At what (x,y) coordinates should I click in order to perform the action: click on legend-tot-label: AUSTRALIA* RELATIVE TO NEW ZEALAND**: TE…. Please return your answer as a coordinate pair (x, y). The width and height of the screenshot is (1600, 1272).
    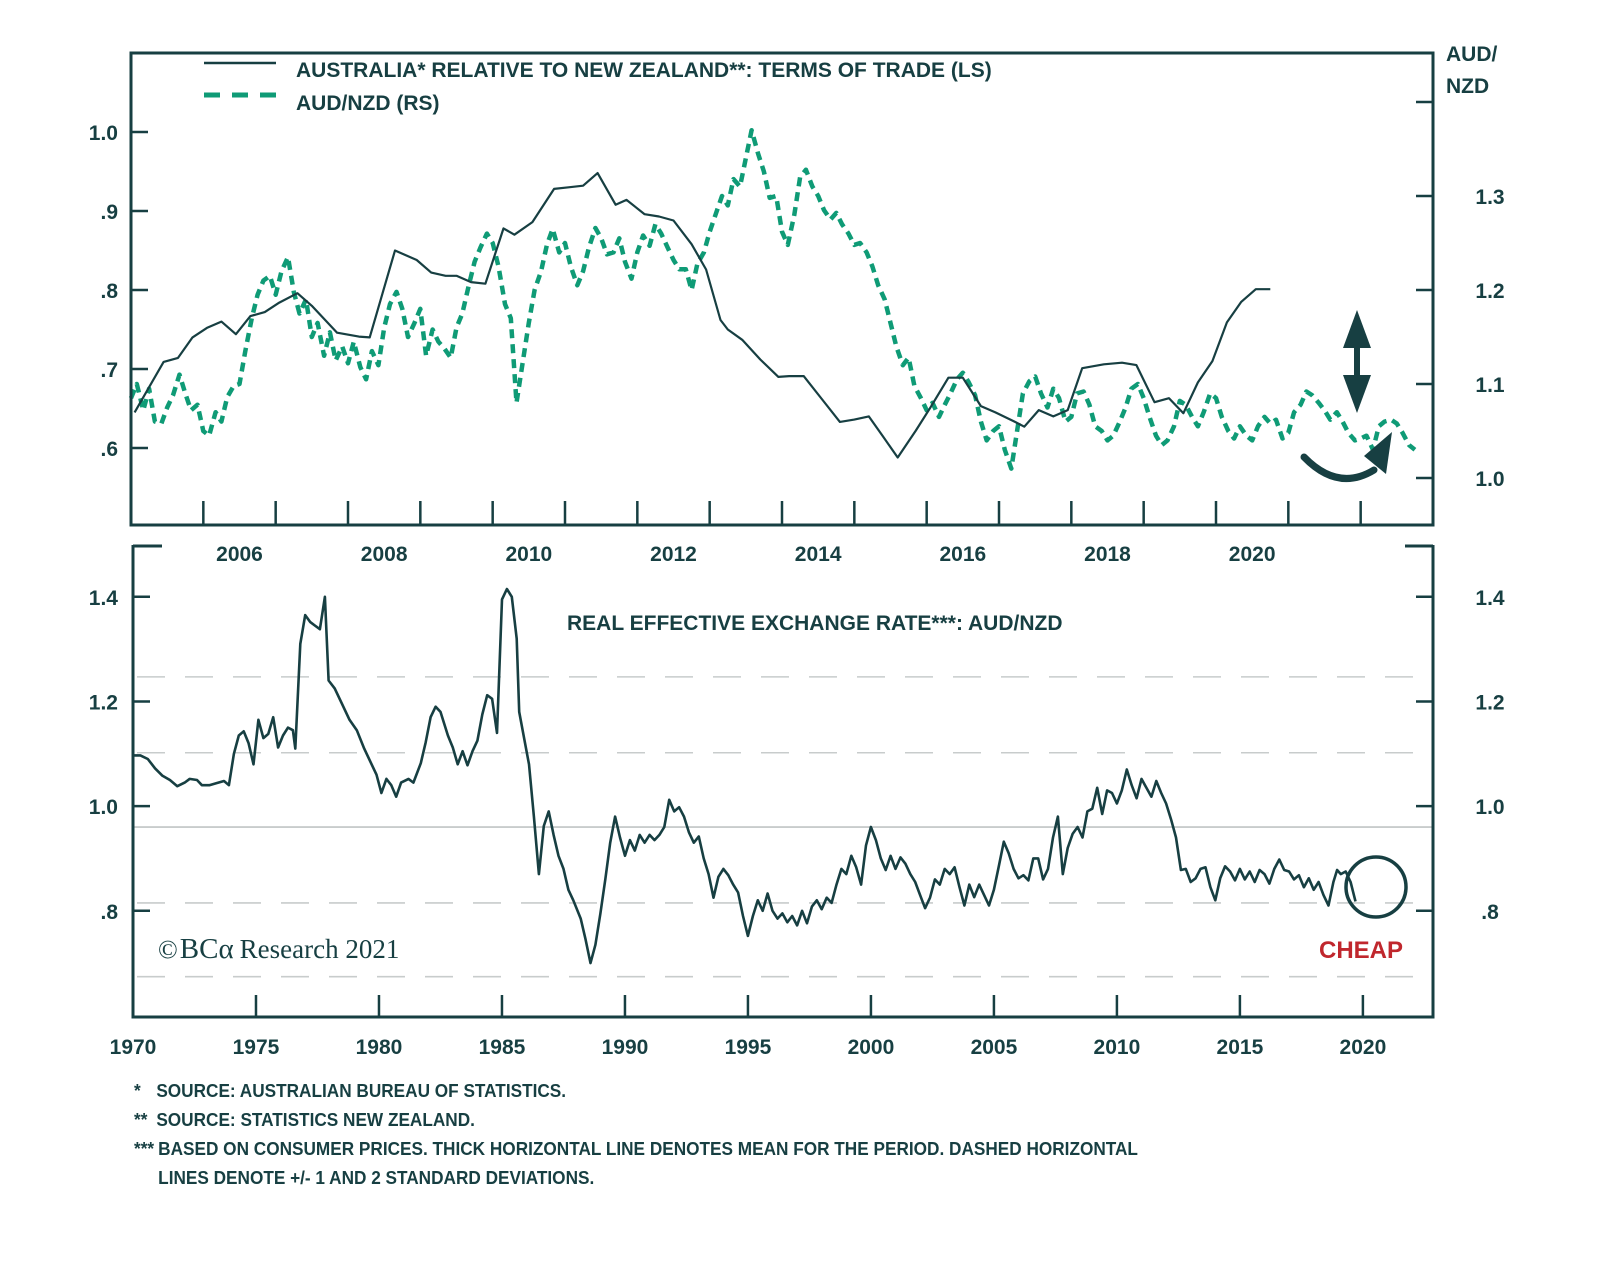
    Looking at the image, I should click on (644, 70).